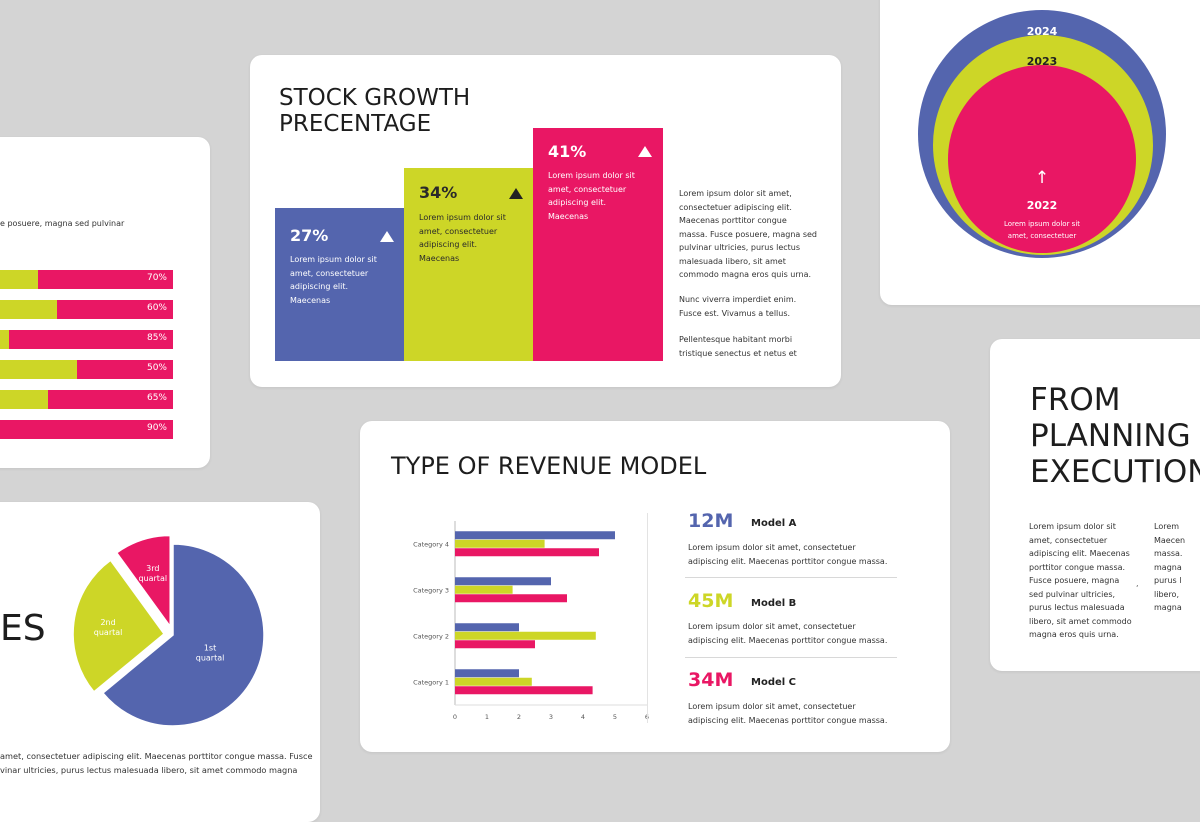 The height and width of the screenshot is (822, 1200). What do you see at coordinates (1170, 540) in the screenshot?
I see `planning-column-2-line: Maecen` at bounding box center [1170, 540].